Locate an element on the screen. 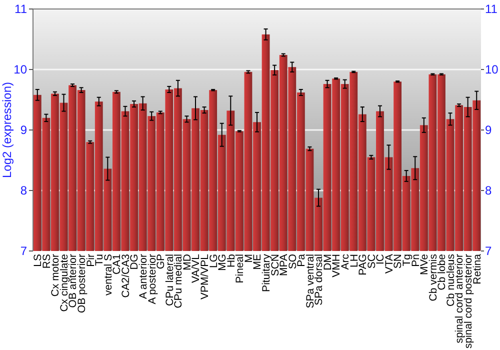 Image resolution: width=500 pixels, height=350 pixels. y-tick-label: 10 is located at coordinates (21, 69).